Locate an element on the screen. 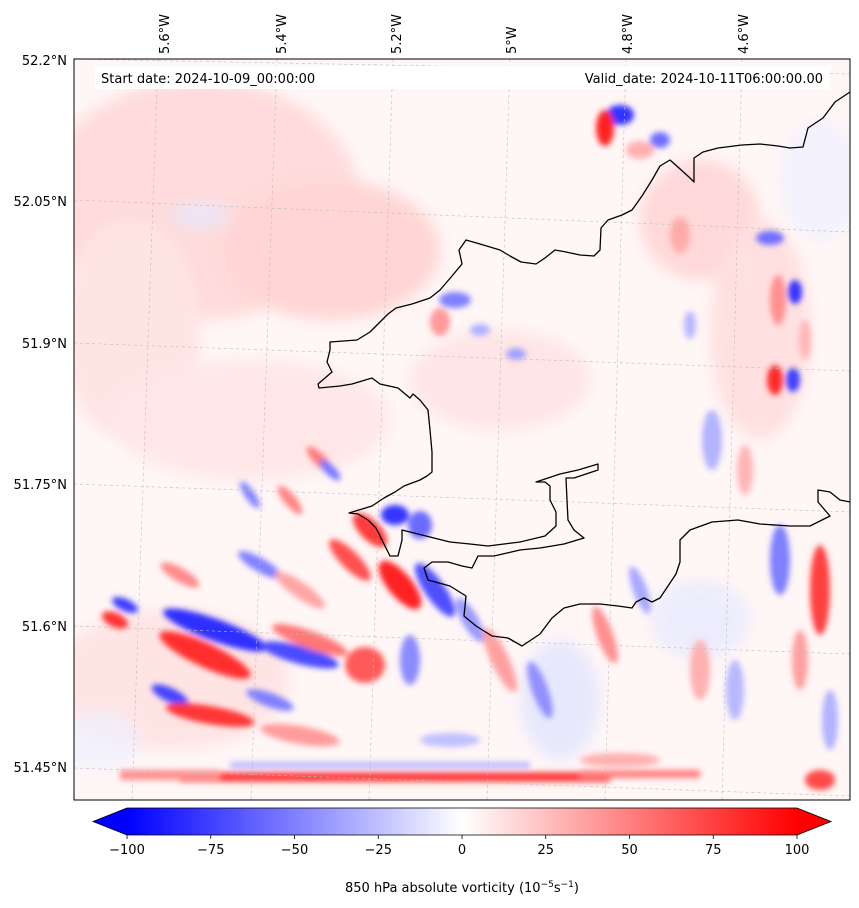  colorbar-tick-label: −75 is located at coordinates (210, 850).